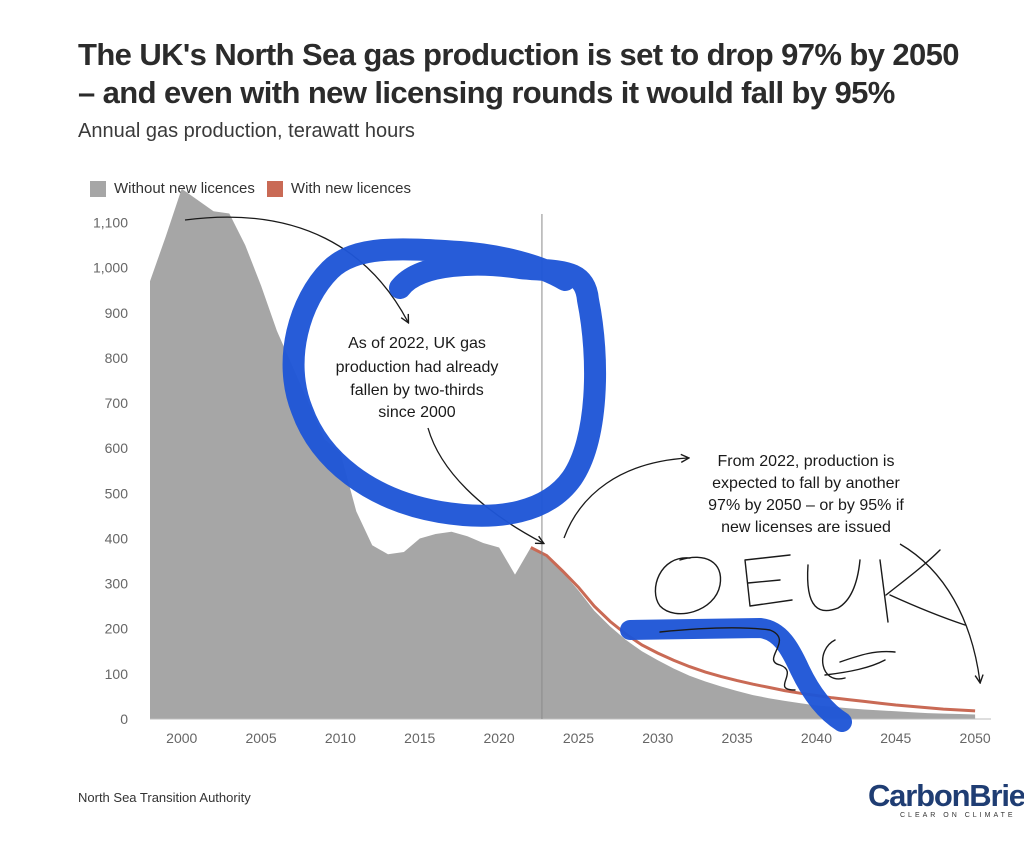  I want to click on y-tick-label: 200, so click(117, 629).